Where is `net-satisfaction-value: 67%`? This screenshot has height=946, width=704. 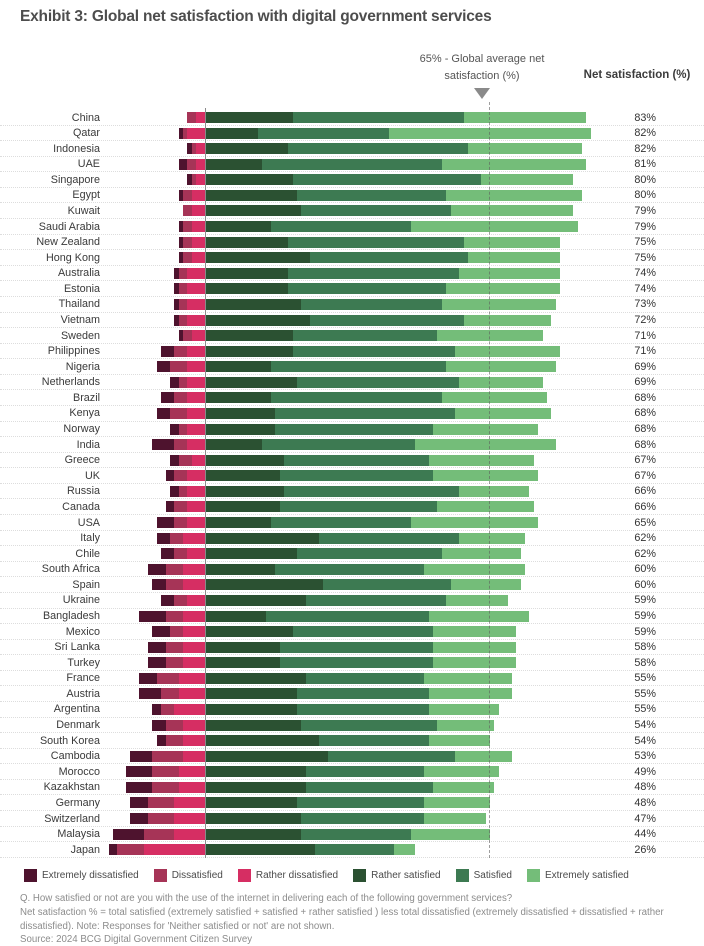 net-satisfaction-value: 67% is located at coordinates (645, 460).